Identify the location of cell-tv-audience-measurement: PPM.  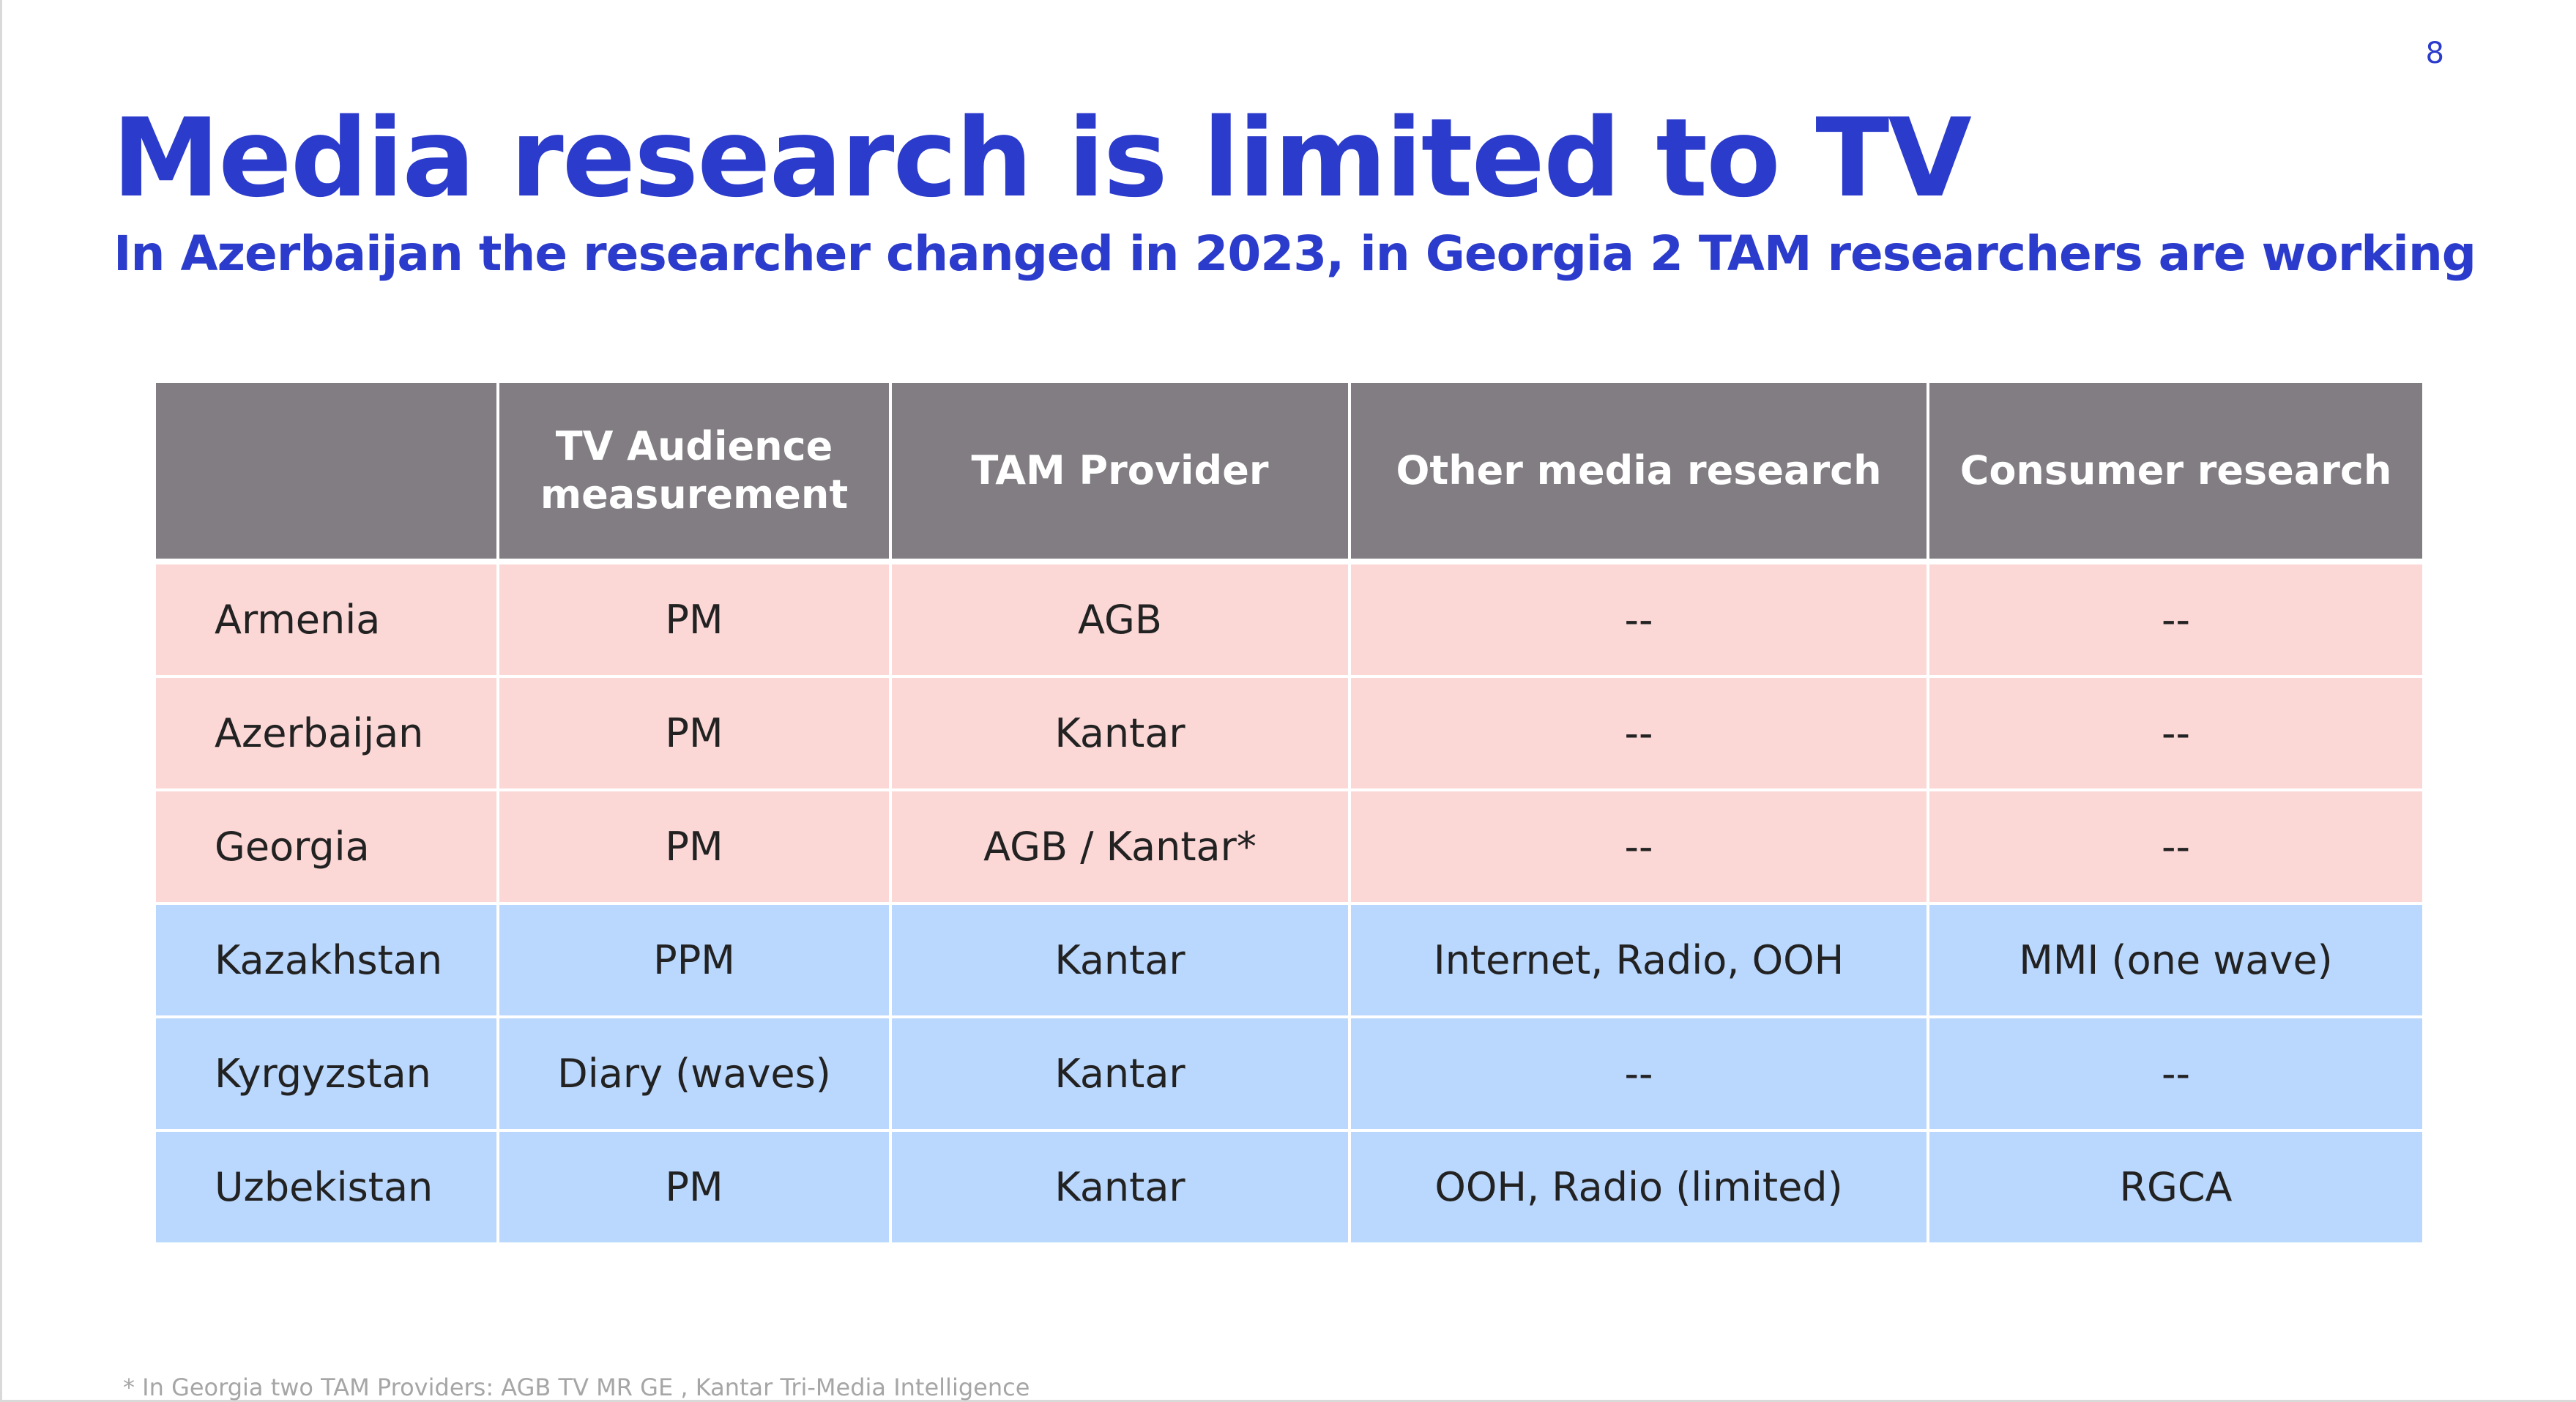
(694, 960).